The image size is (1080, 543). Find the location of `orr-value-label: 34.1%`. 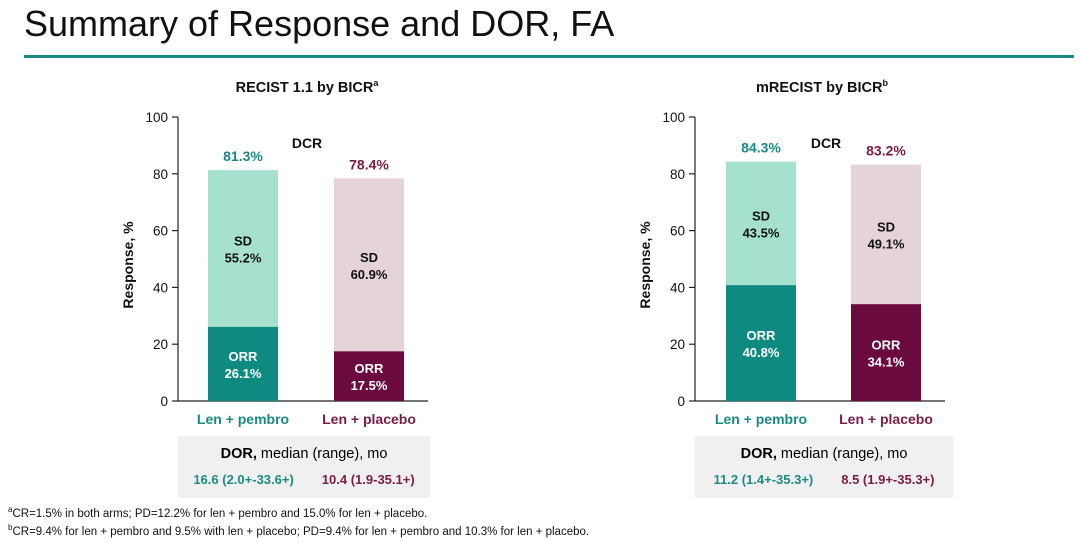

orr-value-label: 34.1% is located at coordinates (886, 362).